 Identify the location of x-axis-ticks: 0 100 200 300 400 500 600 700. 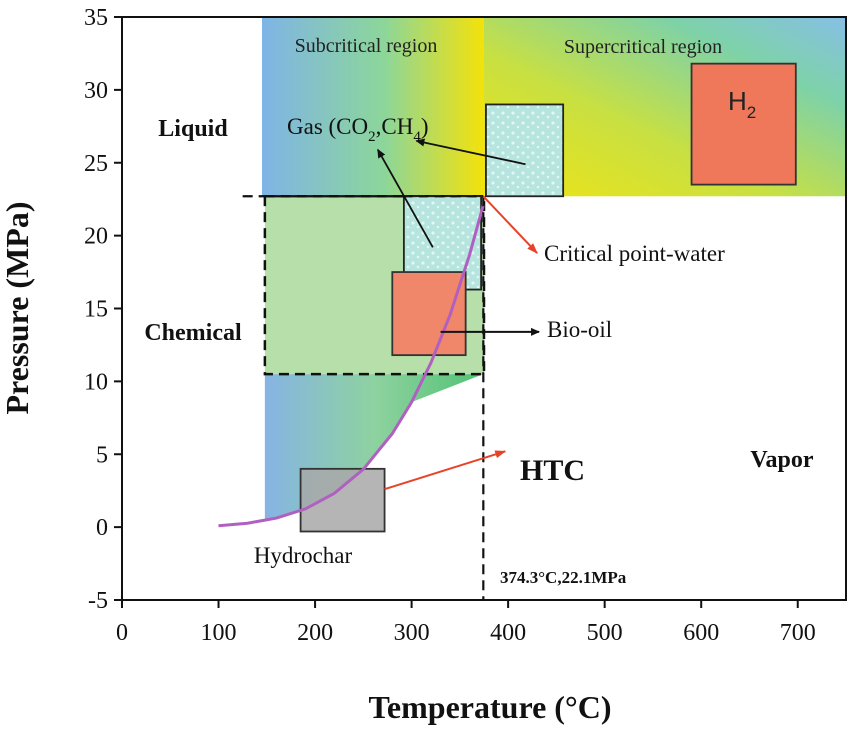
(466, 623).